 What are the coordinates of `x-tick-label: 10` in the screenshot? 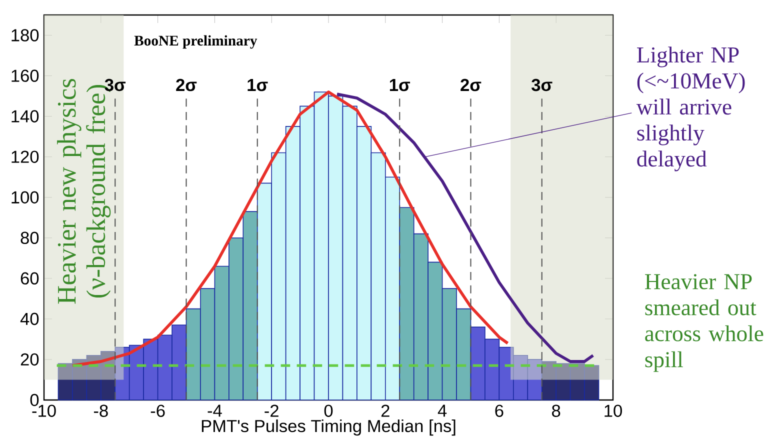 It's located at (613, 410).